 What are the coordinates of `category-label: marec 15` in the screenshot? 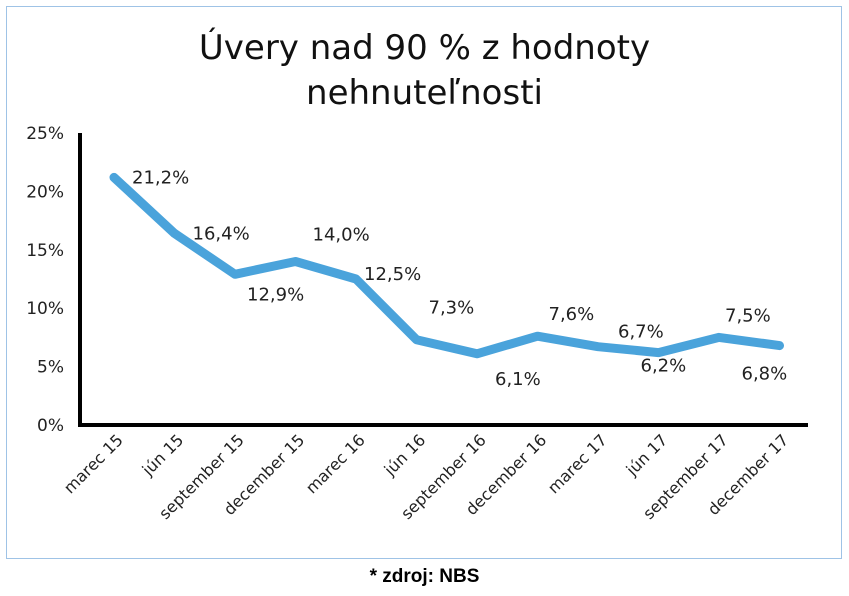 It's located at (93, 463).